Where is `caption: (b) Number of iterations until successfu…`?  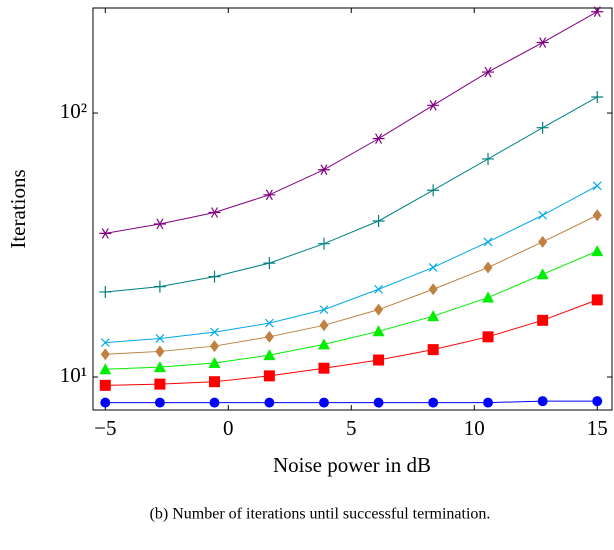 caption: (b) Number of iterations until successfu… is located at coordinates (320, 514).